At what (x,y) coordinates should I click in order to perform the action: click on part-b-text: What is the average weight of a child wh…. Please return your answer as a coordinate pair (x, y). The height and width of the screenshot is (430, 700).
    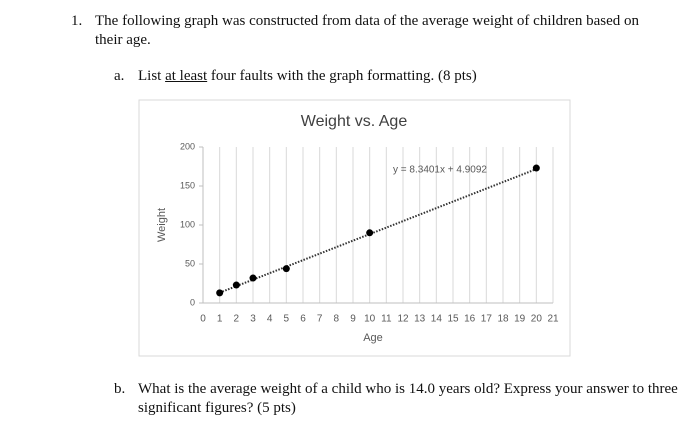
    Looking at the image, I should click on (408, 398).